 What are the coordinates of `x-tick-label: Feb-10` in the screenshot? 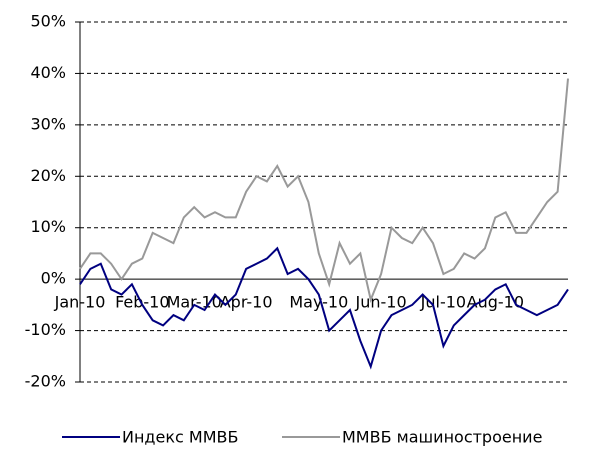 It's located at (142, 302).